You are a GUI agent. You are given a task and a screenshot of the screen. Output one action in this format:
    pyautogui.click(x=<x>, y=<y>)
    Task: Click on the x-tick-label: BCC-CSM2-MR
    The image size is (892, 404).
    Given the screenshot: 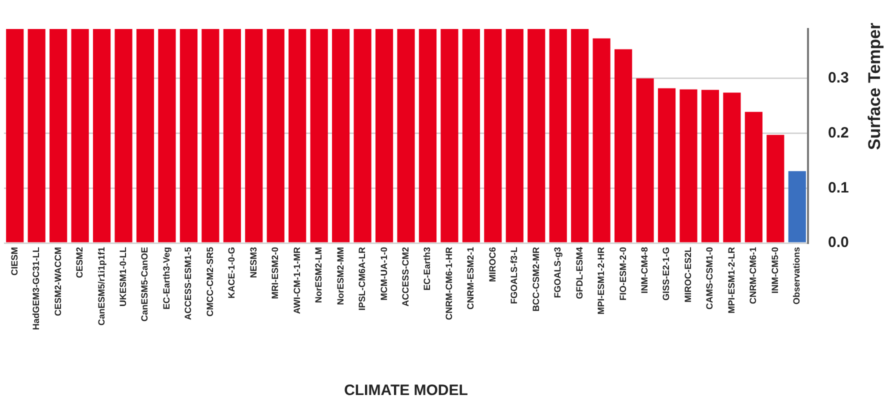 What is the action you would take?
    pyautogui.click(x=535, y=279)
    